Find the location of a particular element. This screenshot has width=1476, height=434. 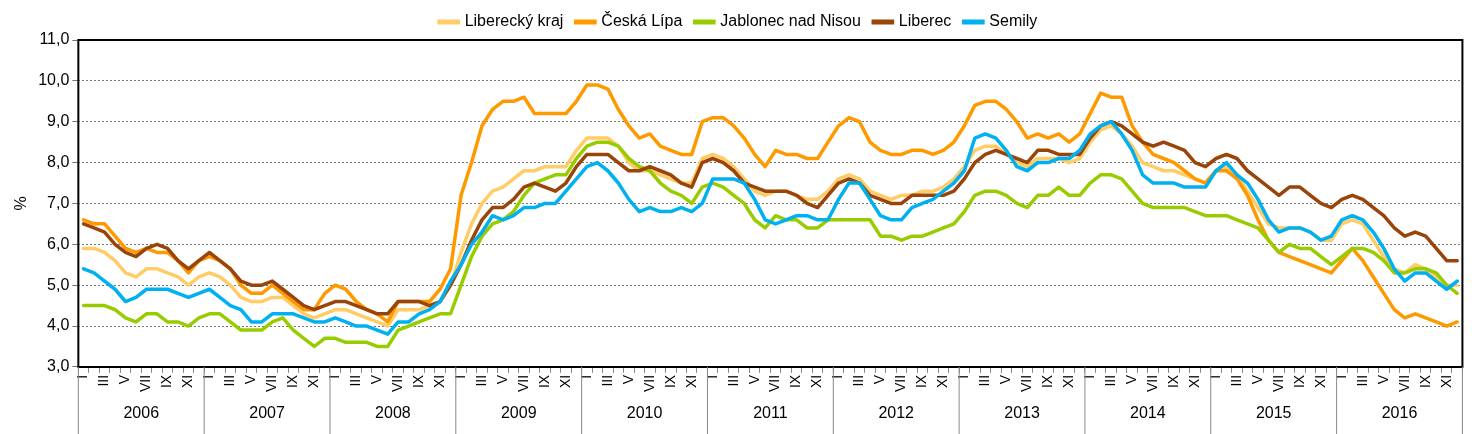

y-axis-title: % is located at coordinates (21, 203).